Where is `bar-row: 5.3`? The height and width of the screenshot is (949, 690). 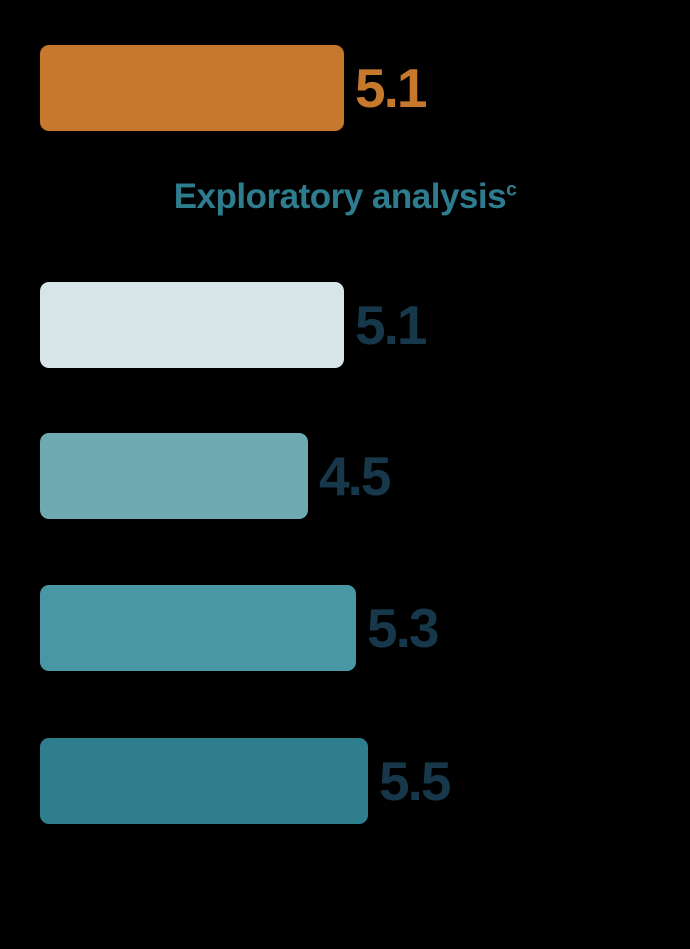
bar-row: 5.3 is located at coordinates (239, 628).